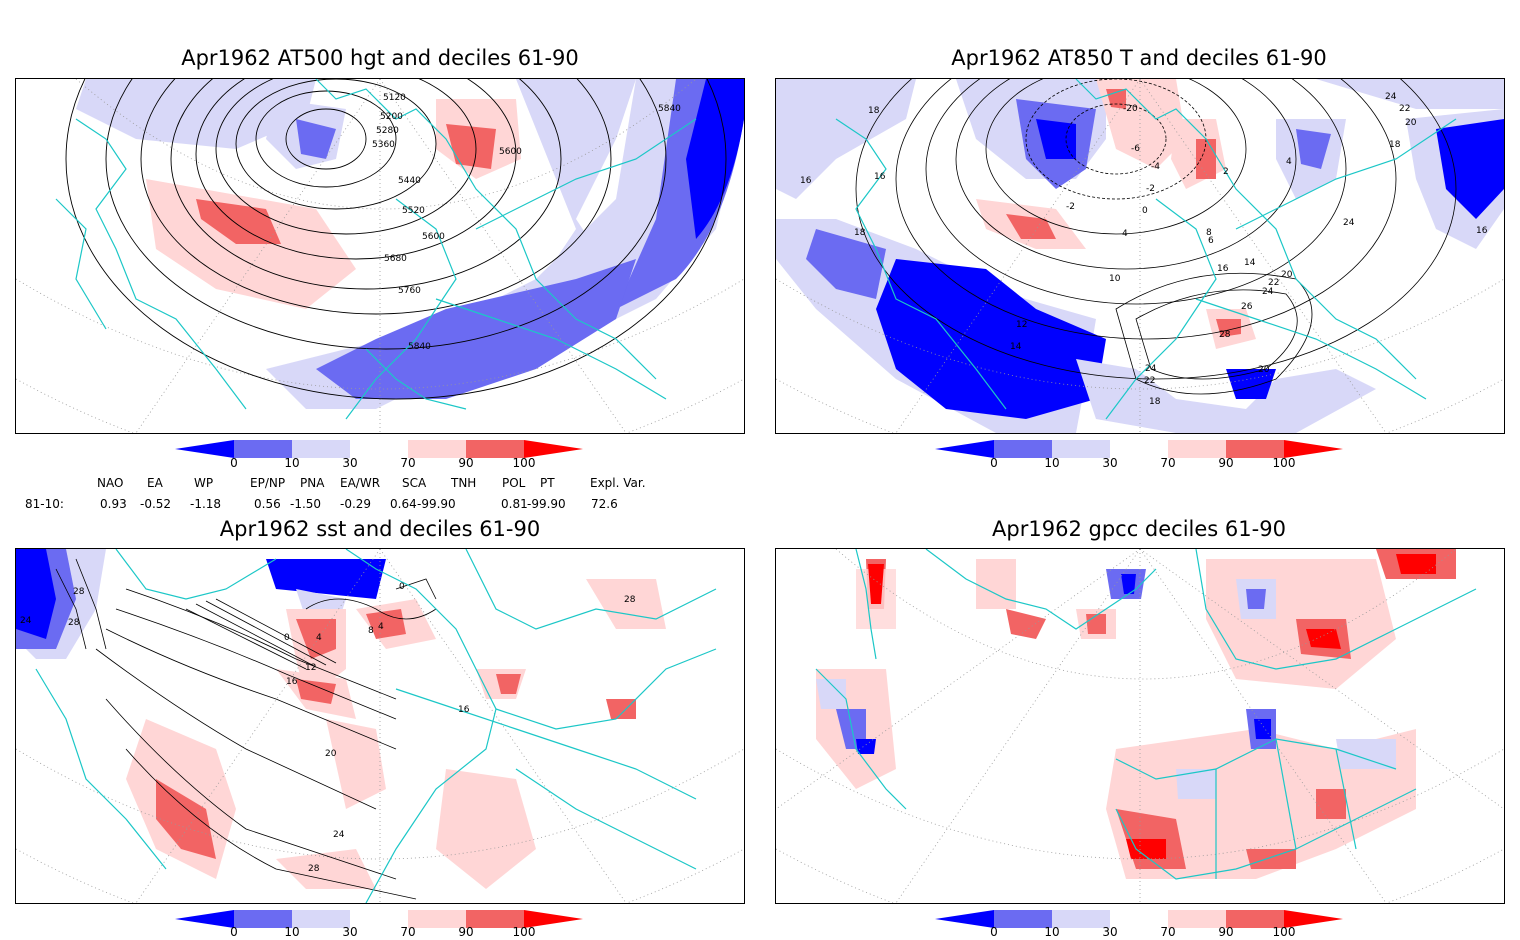  I want to click on index-header: TNH, so click(464, 483).